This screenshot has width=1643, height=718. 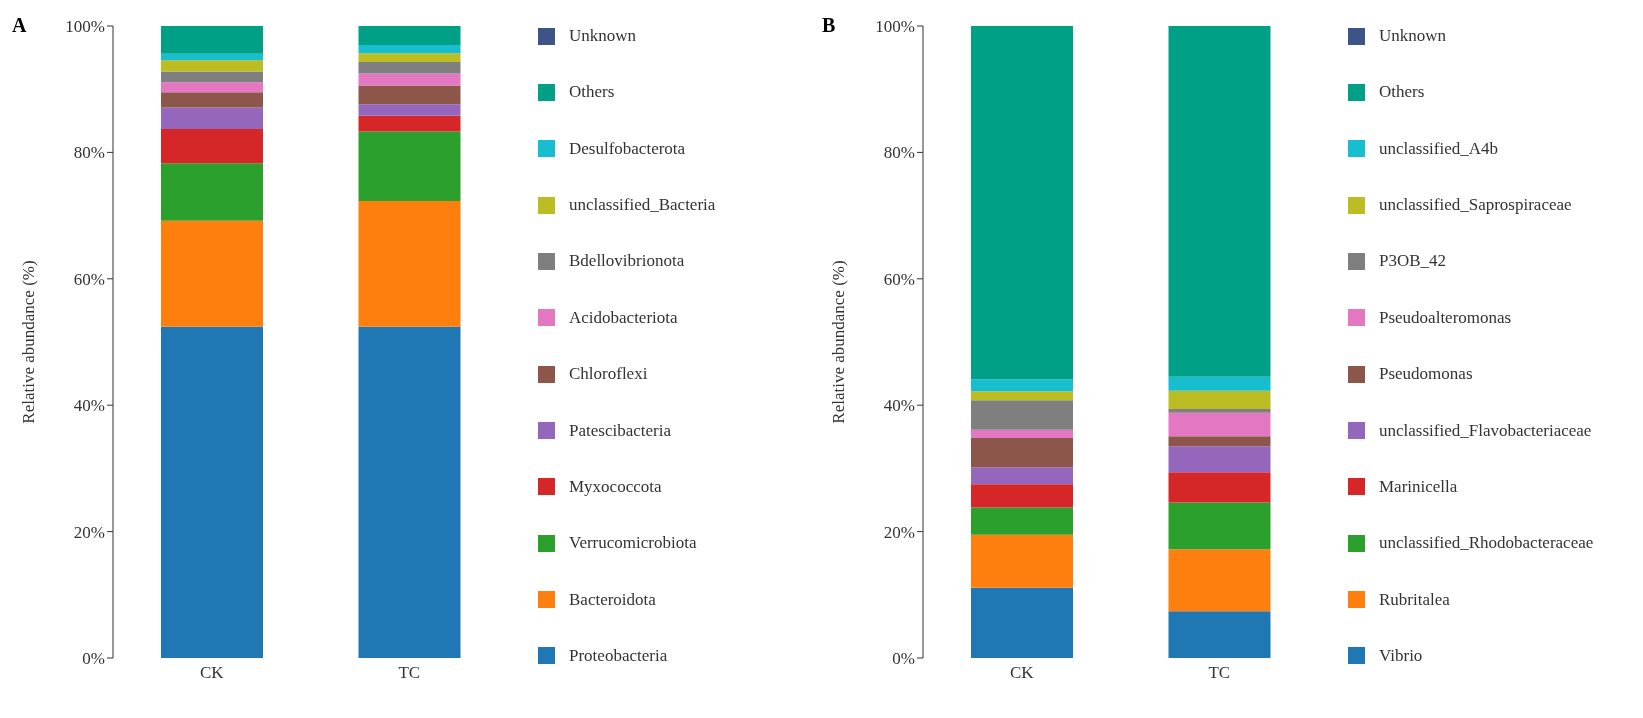 What do you see at coordinates (612, 599) in the screenshot?
I see `legend-label: Bacteroidota` at bounding box center [612, 599].